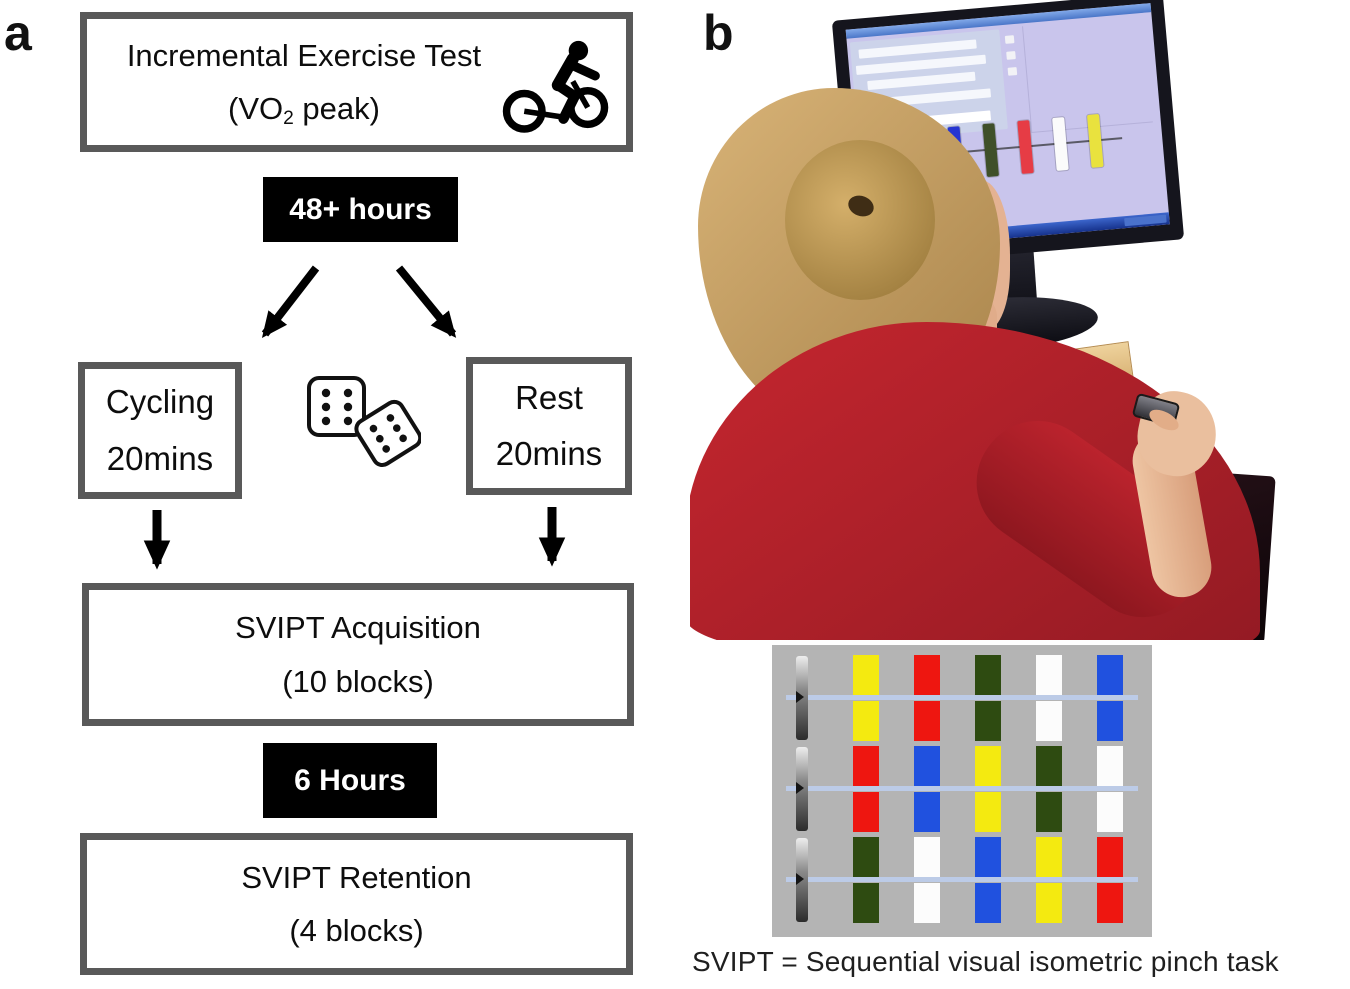  Describe the element at coordinates (356, 930) in the screenshot. I see `retention-line2: (4 blocks)` at that location.